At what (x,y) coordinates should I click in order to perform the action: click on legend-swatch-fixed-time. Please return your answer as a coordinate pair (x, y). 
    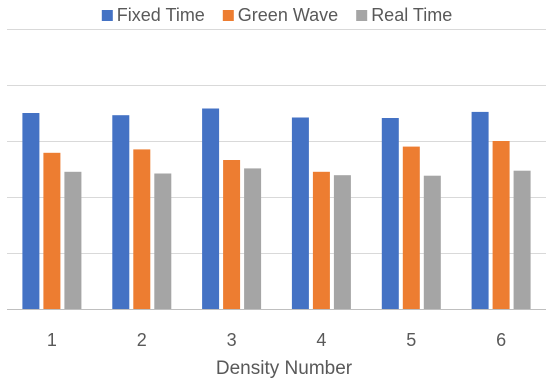
    Looking at the image, I should click on (107, 15).